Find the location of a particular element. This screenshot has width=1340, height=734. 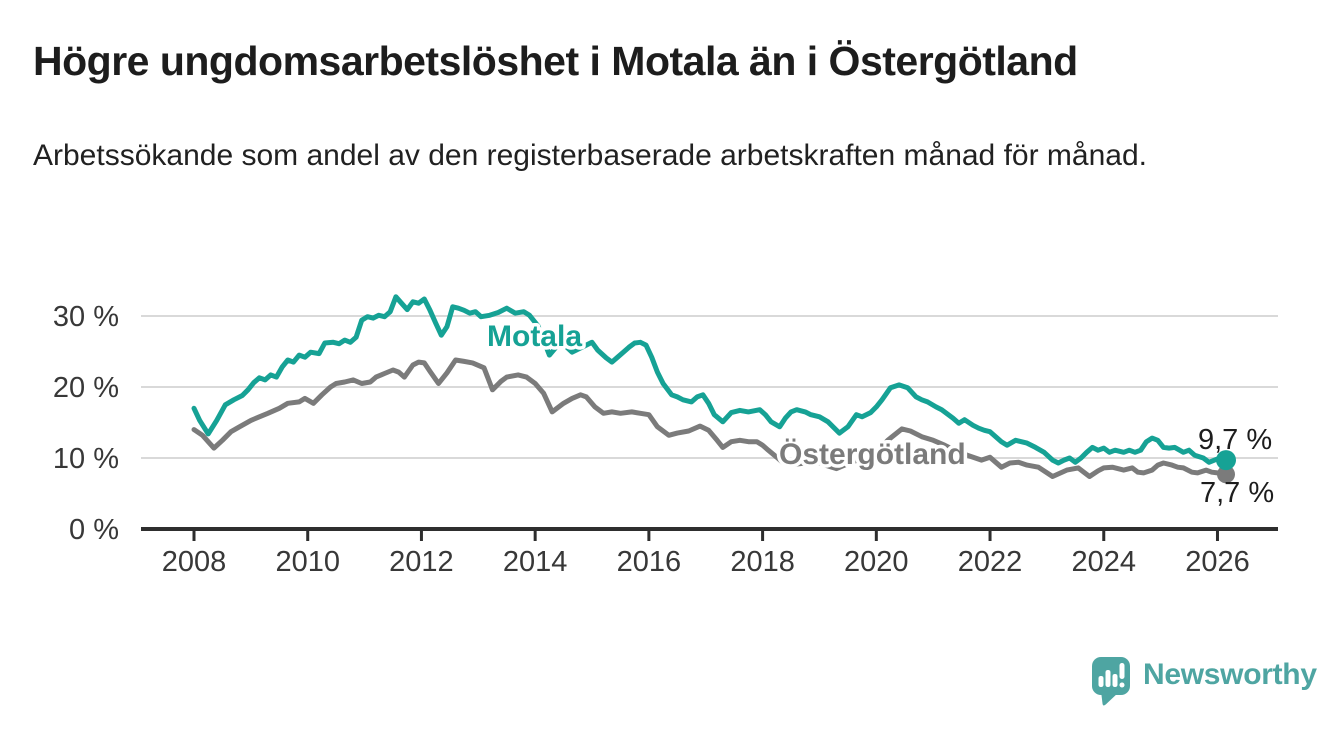

x-axis-tick-label: 2018 is located at coordinates (762, 562).